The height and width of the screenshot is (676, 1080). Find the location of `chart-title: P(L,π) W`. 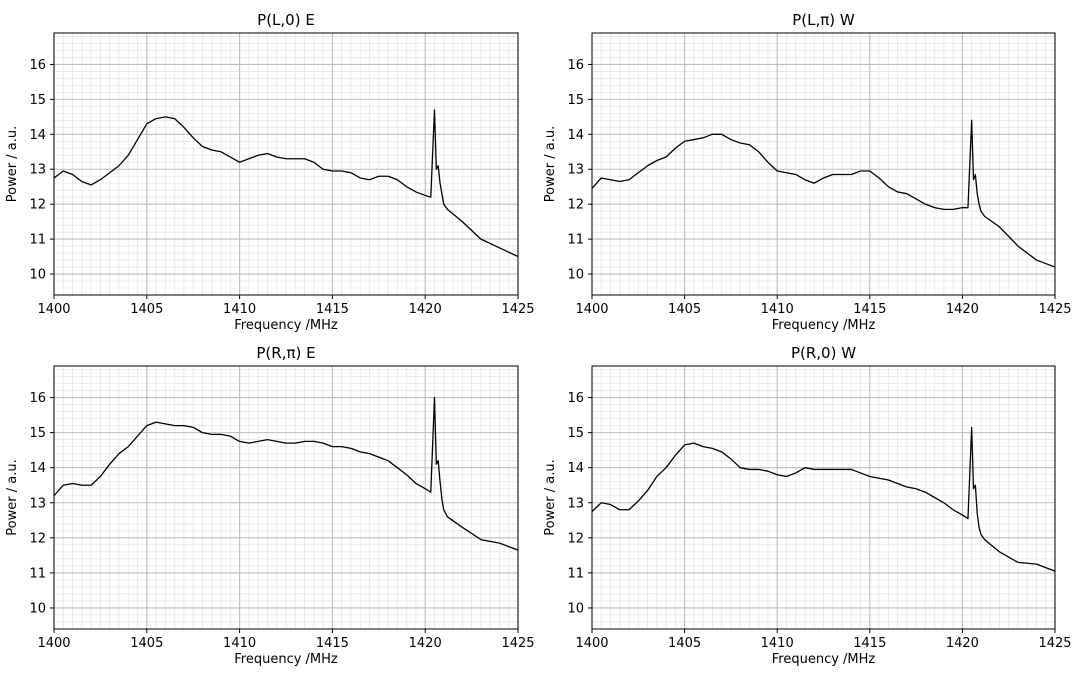

chart-title: P(L,π) W is located at coordinates (823, 20).